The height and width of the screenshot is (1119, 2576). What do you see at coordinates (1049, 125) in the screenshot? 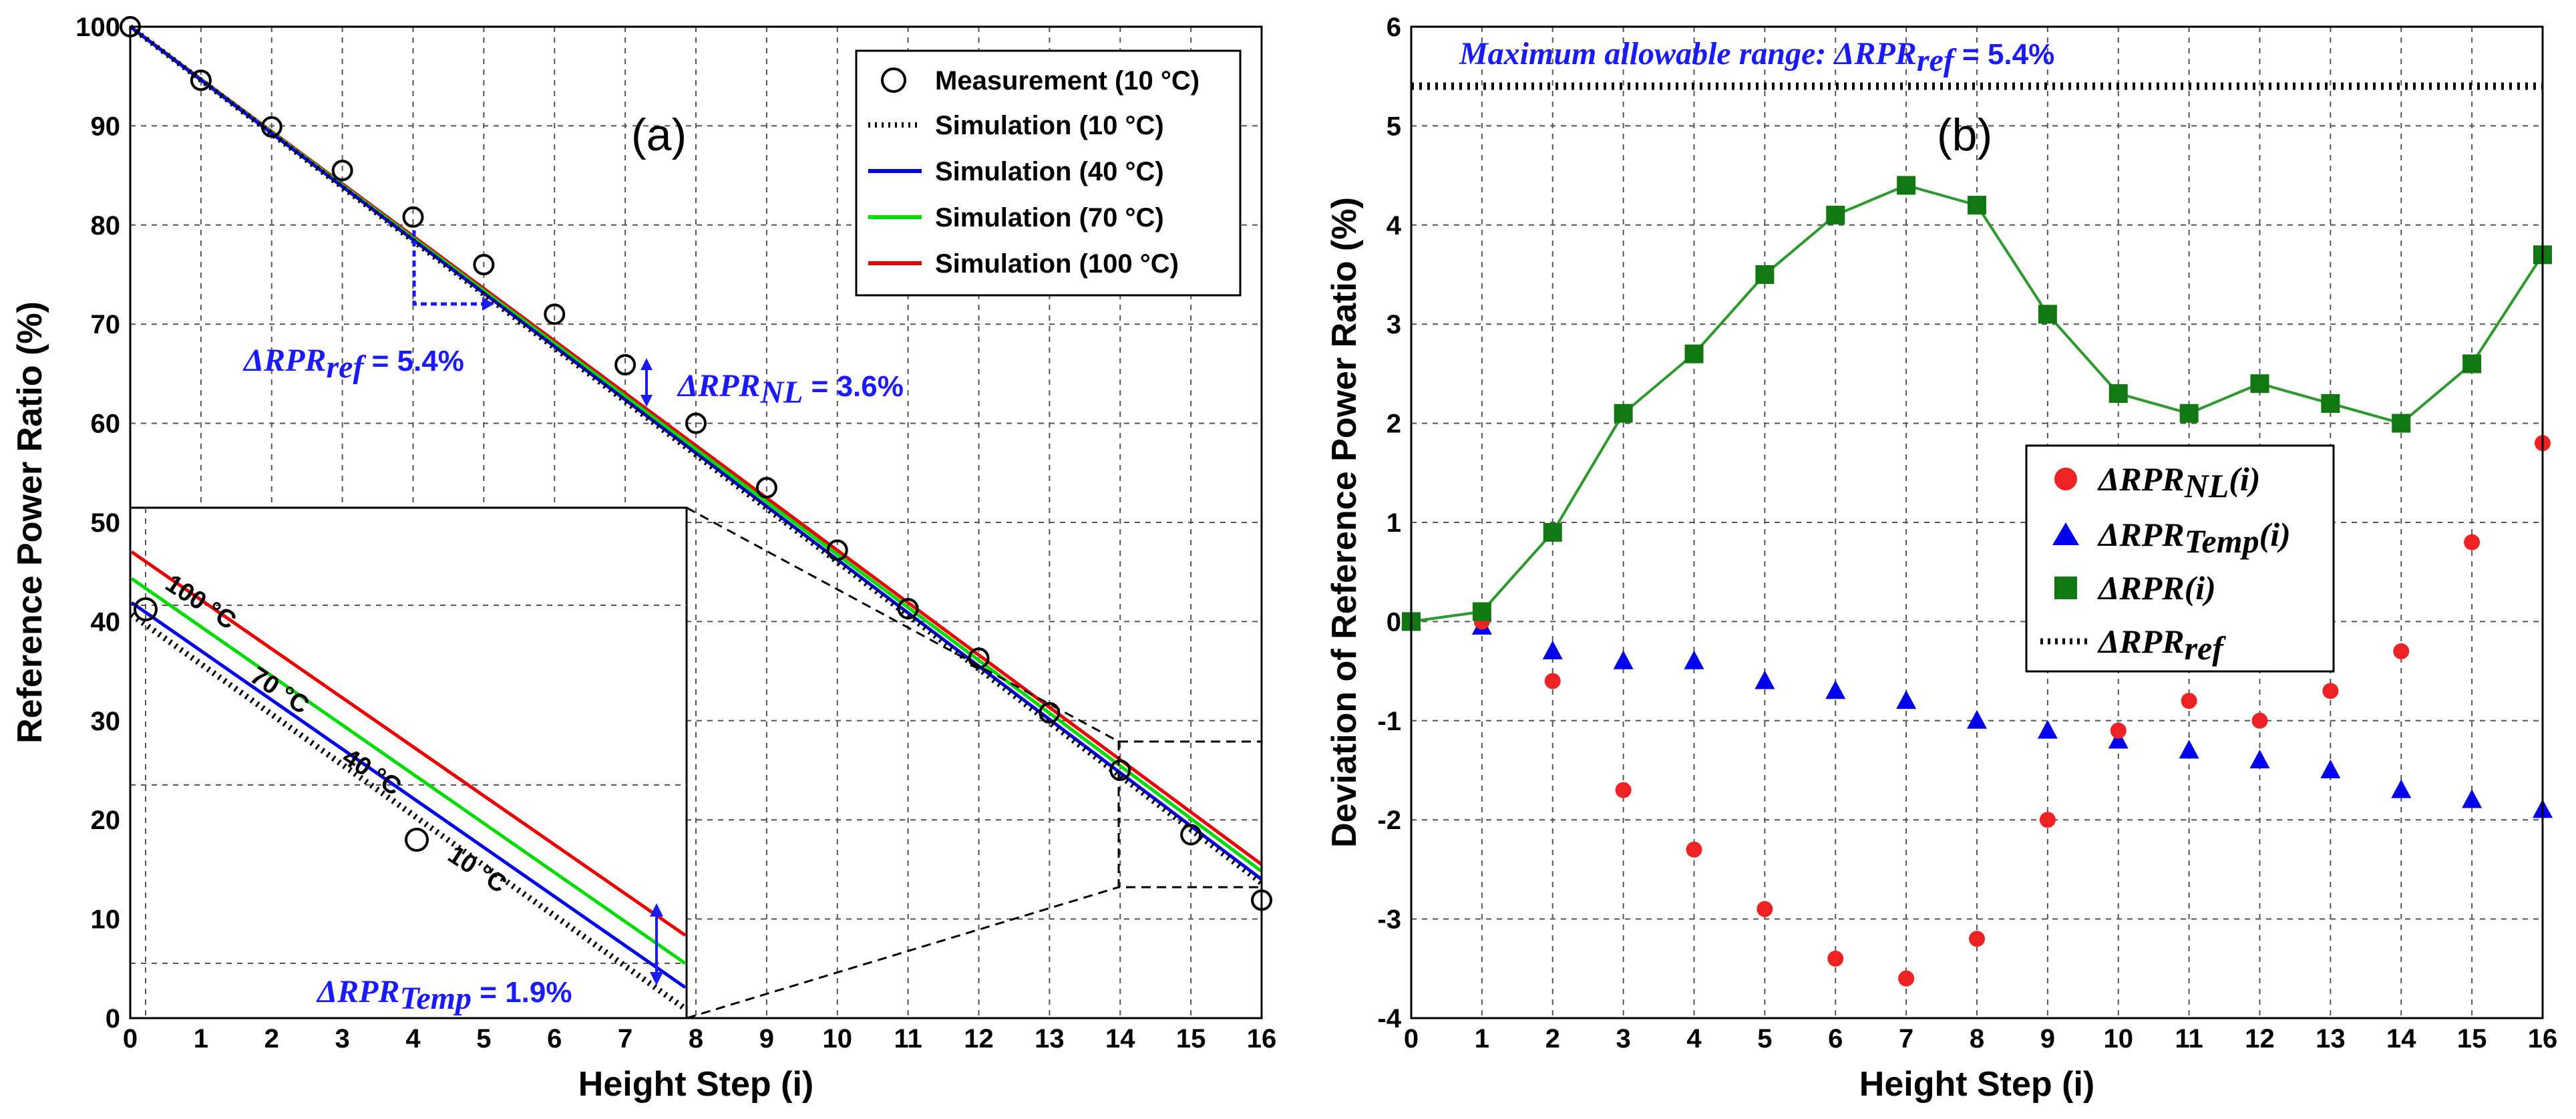
I see `legend-label-sim-10c: Simulation (10 °C)` at bounding box center [1049, 125].